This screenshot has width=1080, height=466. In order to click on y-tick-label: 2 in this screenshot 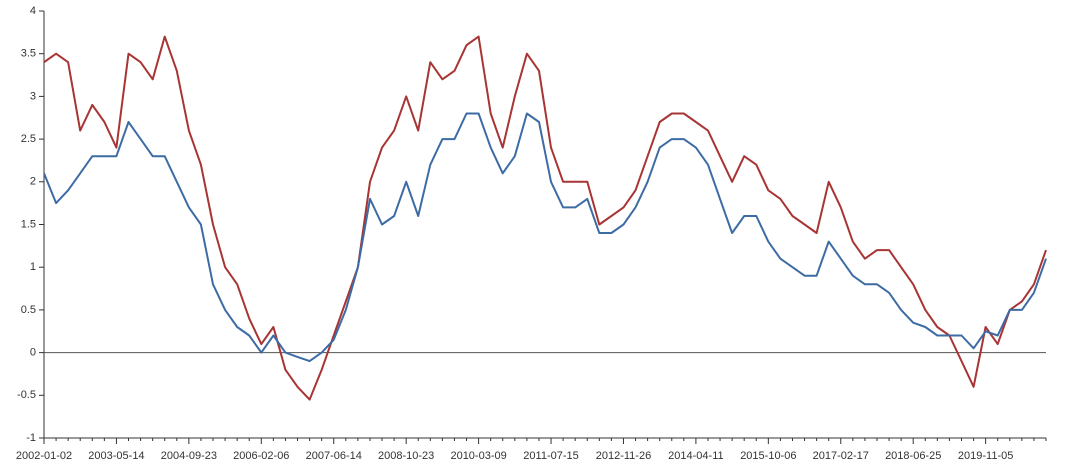, I will do `click(33, 182)`.